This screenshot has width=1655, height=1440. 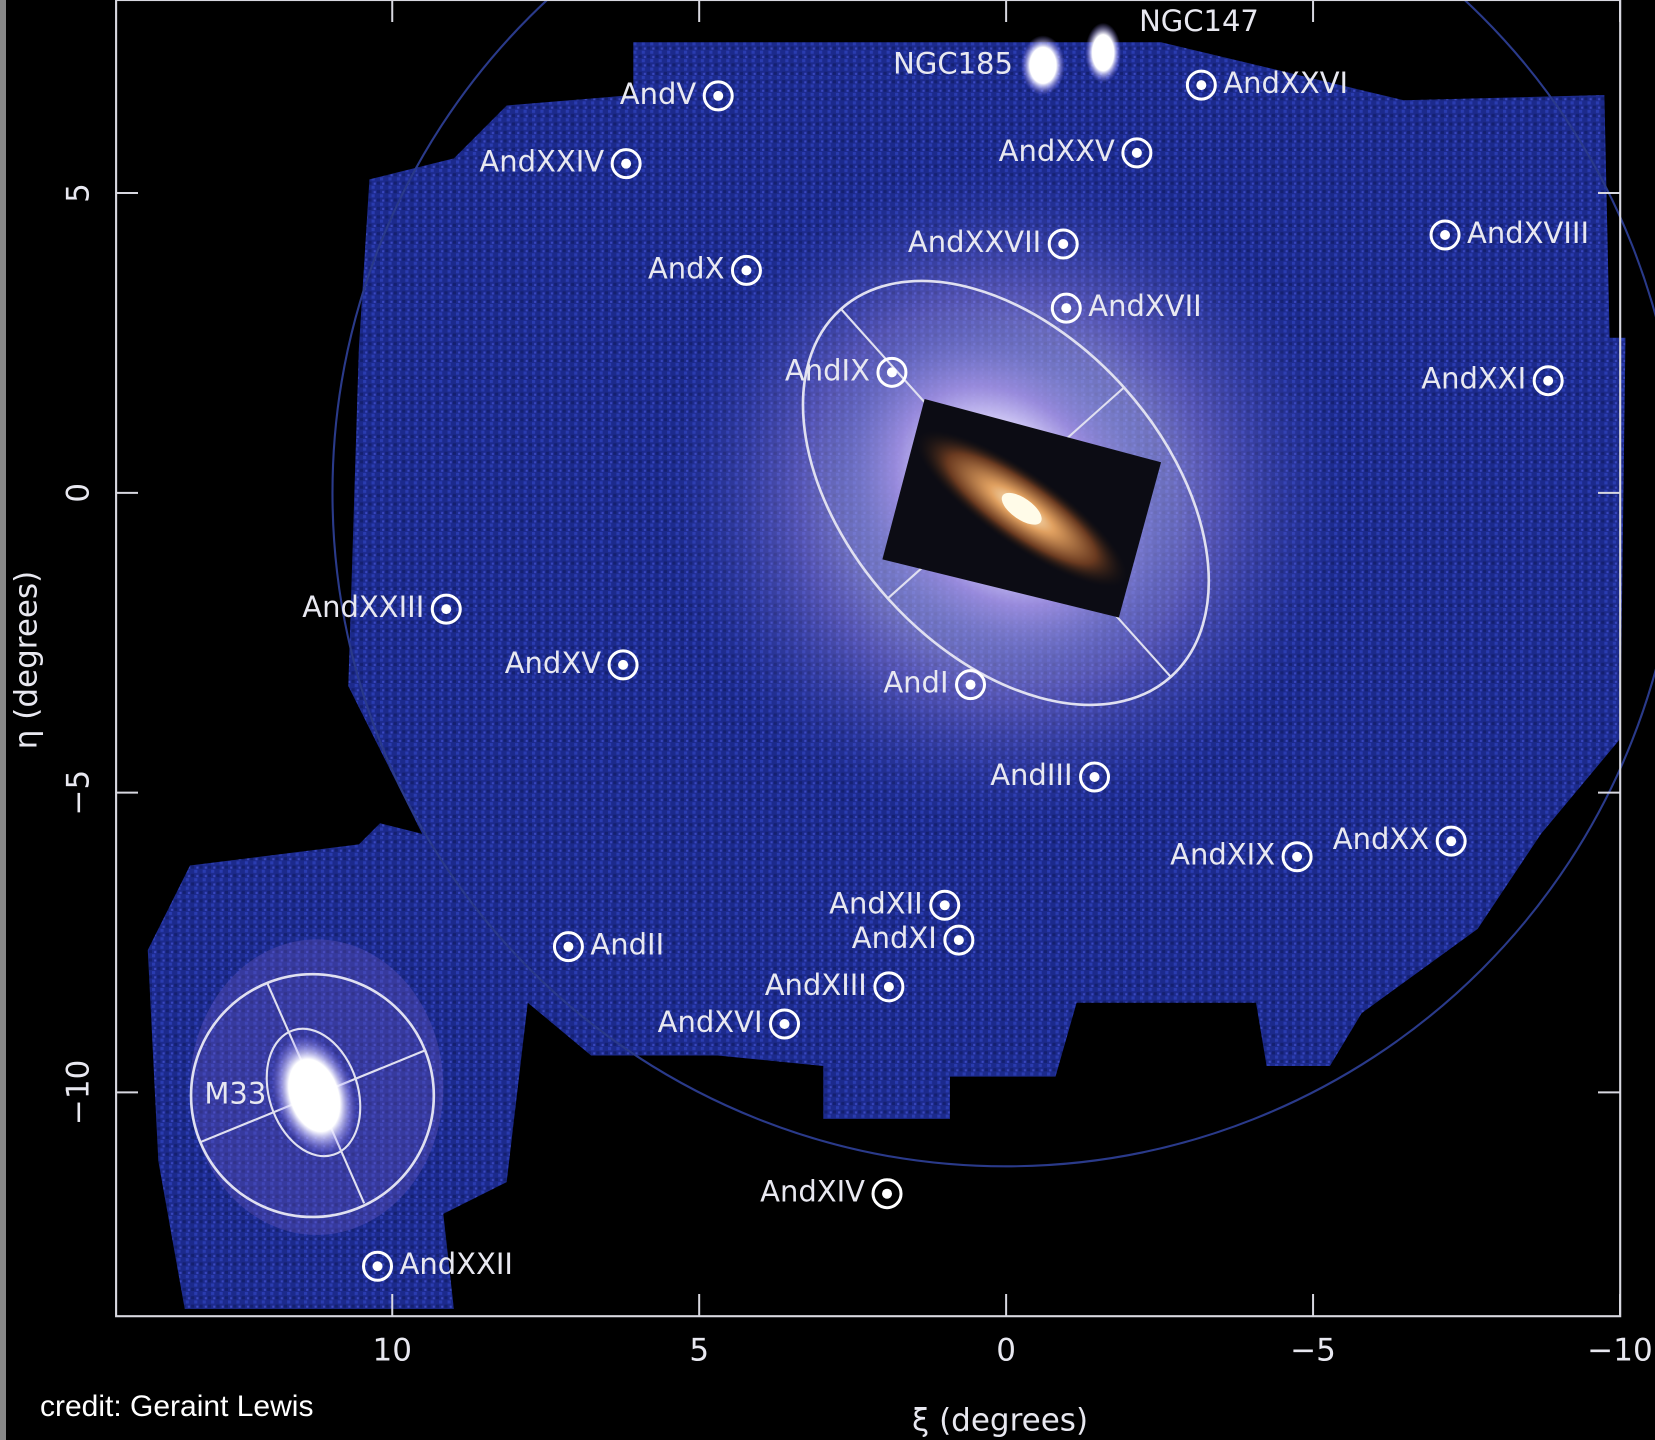 I want to click on m33-inner-ellipse, so click(x=313, y=1092).